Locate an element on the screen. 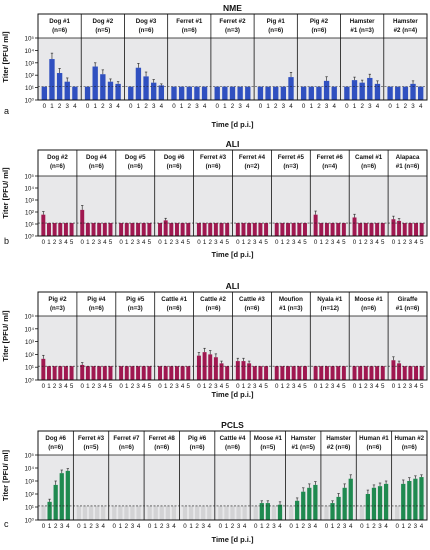 This screenshot has width=430, height=550. subgroup-label: Pig #1 is located at coordinates (276, 21).